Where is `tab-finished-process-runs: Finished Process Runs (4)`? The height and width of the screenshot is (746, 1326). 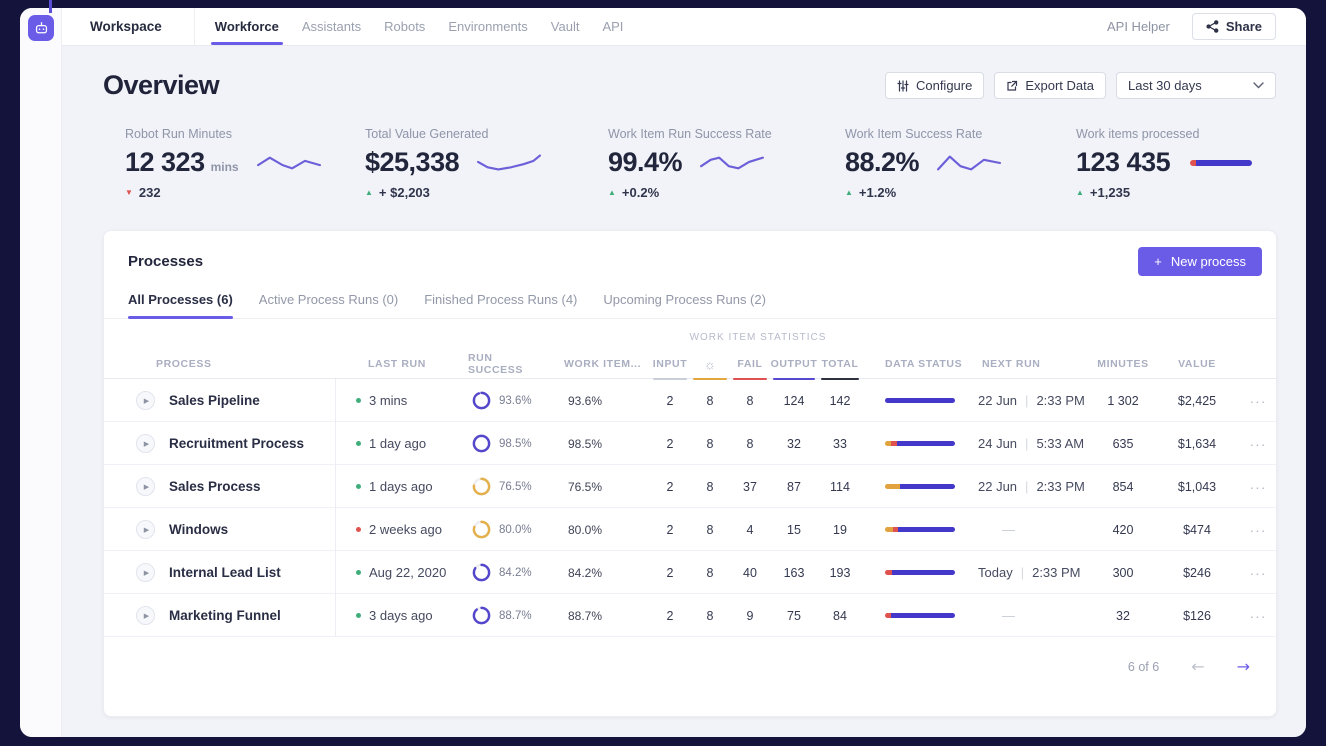 tab-finished-process-runs: Finished Process Runs (4) is located at coordinates (501, 299).